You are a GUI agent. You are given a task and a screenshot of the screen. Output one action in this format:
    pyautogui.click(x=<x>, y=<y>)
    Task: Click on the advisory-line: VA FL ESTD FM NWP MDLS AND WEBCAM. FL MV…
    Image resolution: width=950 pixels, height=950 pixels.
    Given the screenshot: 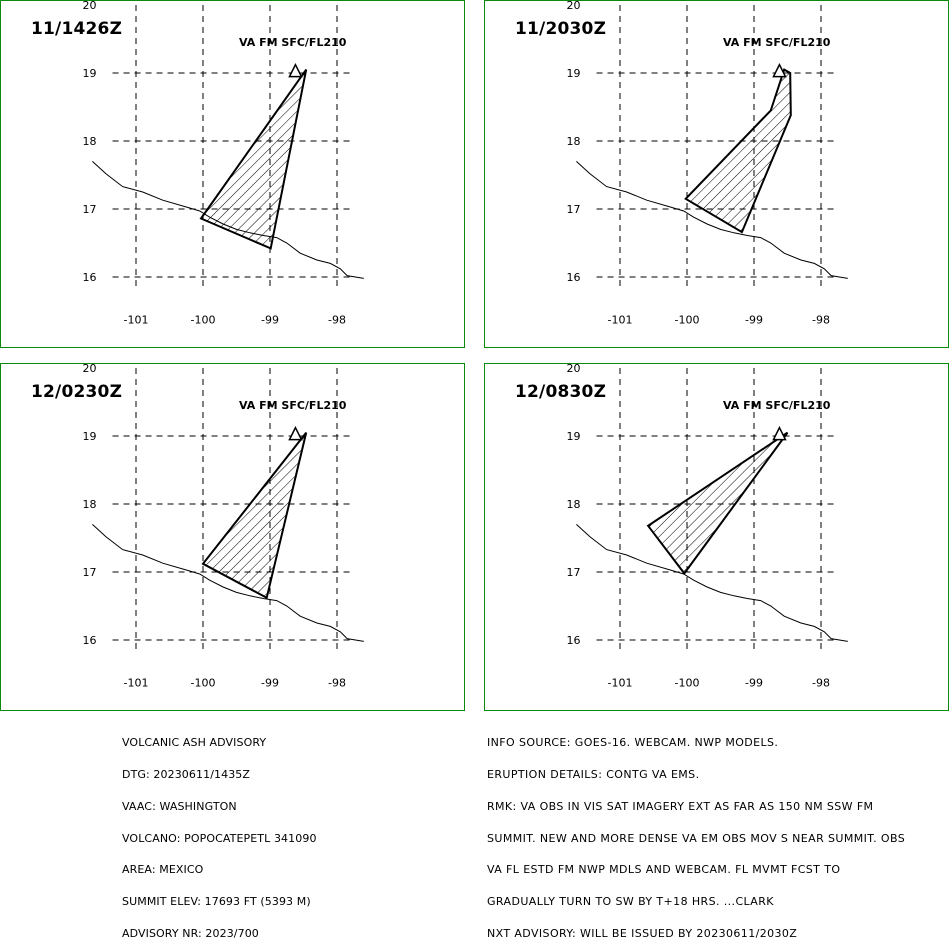 What is the action you would take?
    pyautogui.click(x=664, y=870)
    